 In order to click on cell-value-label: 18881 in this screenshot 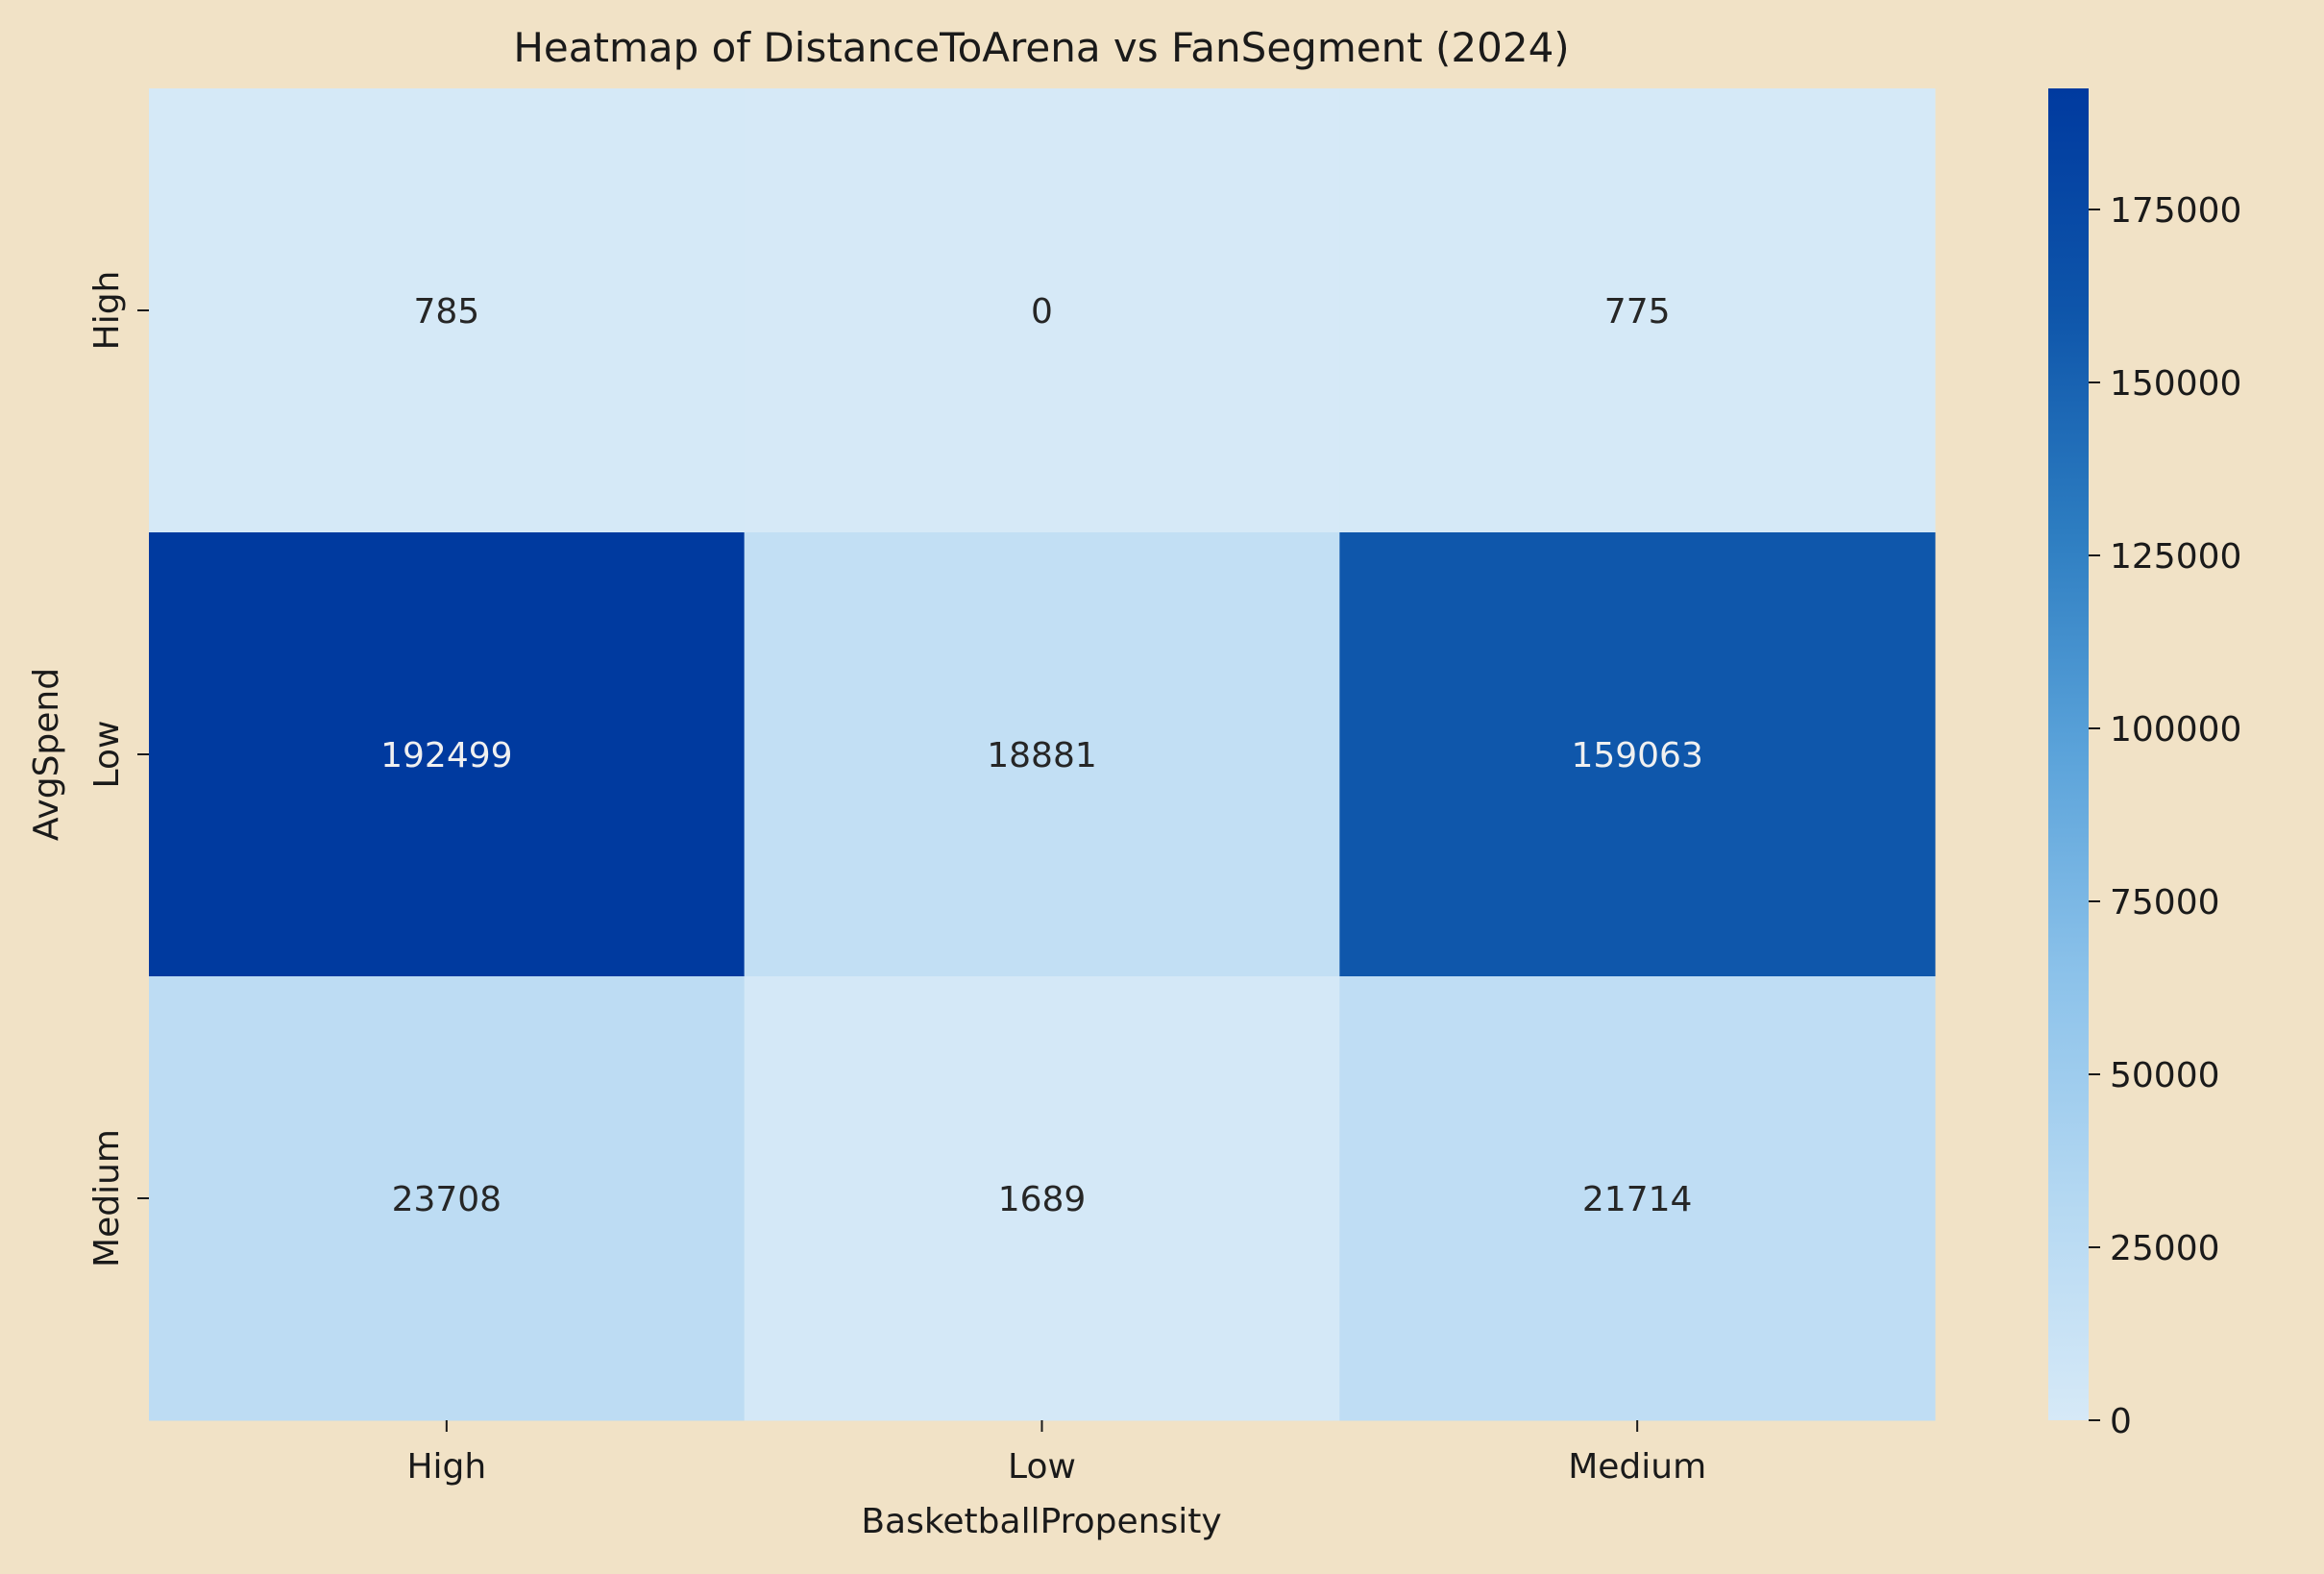, I will do `click(1042, 755)`.